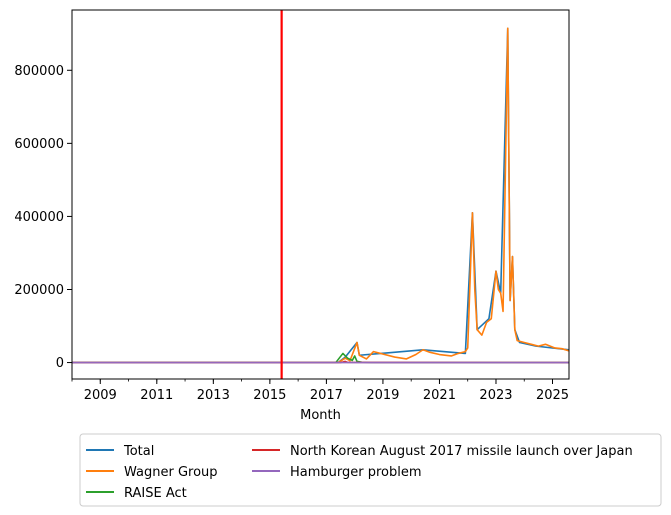  I want to click on y-axis: 0 200000 400000 600000 800000, so click(43, 217).